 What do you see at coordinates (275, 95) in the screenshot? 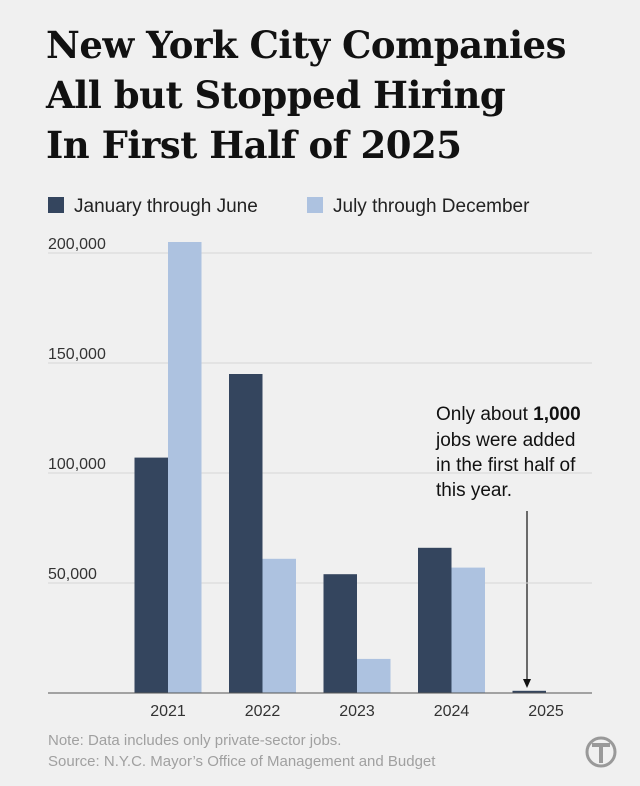
I see `chart-title: All but Stopped Hiring` at bounding box center [275, 95].